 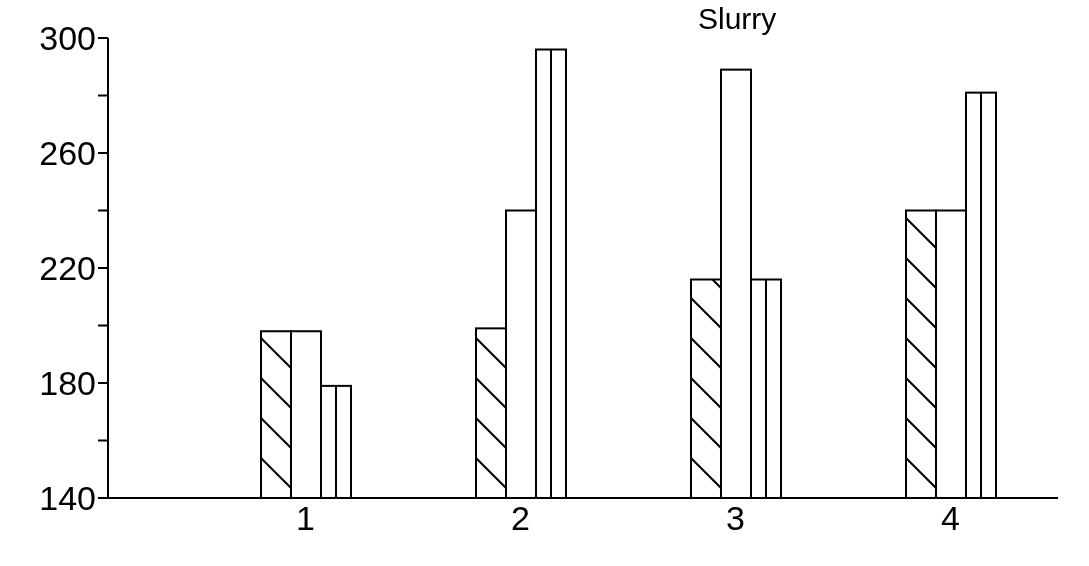 What do you see at coordinates (67, 498) in the screenshot?
I see `y-tick-label: 140` at bounding box center [67, 498].